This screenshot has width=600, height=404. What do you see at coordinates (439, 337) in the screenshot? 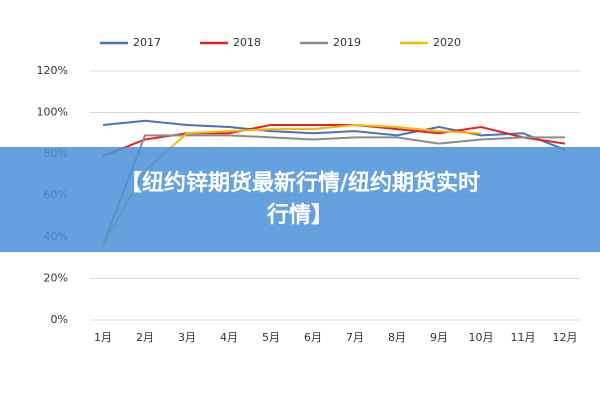
I see `x-tick-label: 9月` at bounding box center [439, 337].